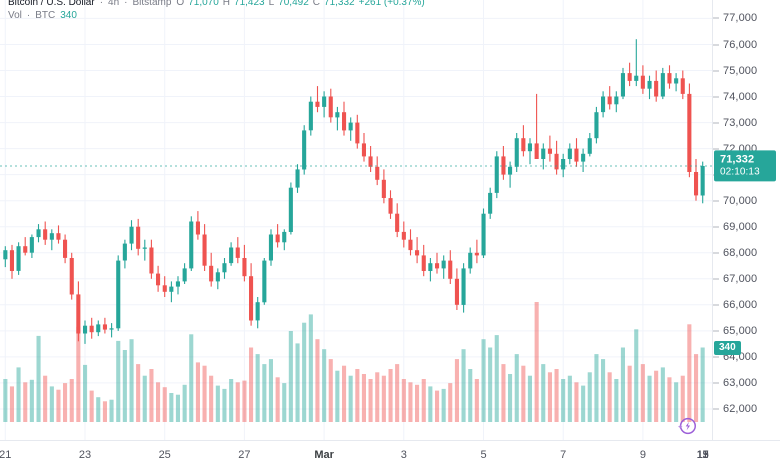 This screenshot has width=780, height=470. I want to click on time-tick-label: 17, so click(702, 455).